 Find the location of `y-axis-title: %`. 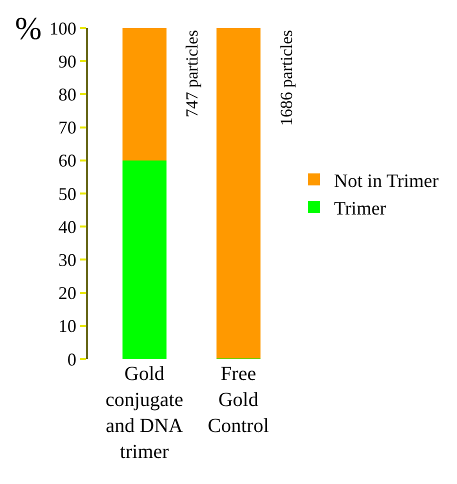

y-axis-title: % is located at coordinates (28, 28).